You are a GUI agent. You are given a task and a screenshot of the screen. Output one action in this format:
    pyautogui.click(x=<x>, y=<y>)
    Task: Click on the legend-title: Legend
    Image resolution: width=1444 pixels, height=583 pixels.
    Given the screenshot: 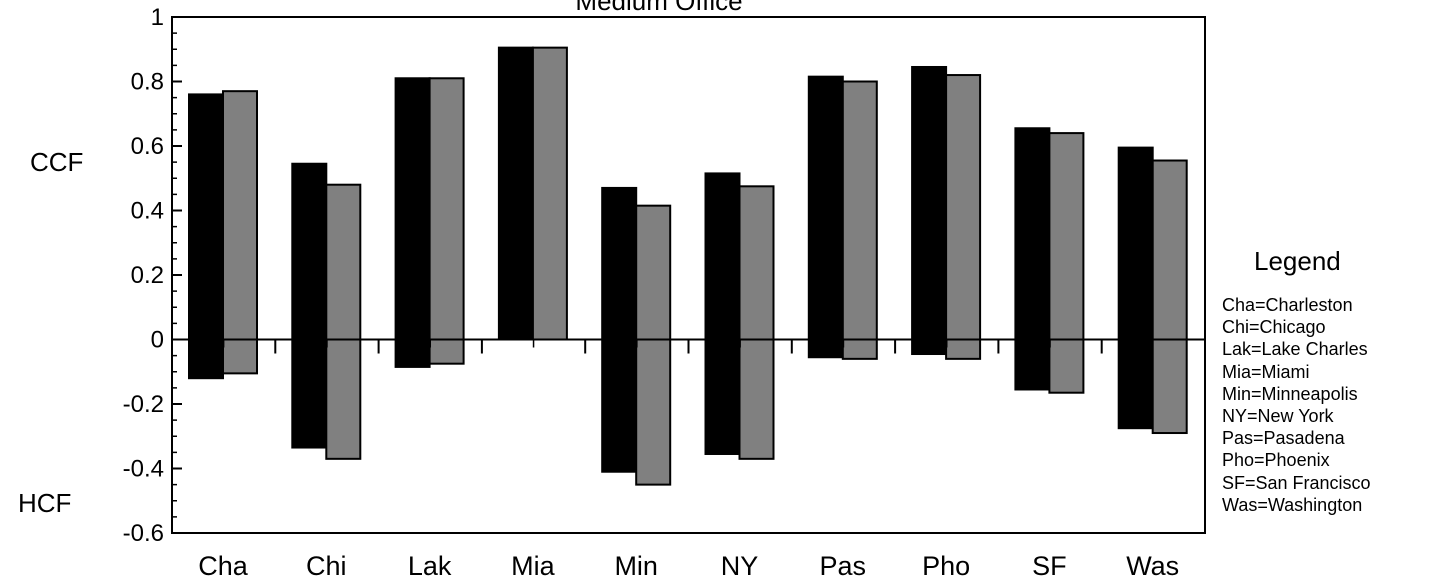 What is the action you would take?
    pyautogui.click(x=1297, y=261)
    